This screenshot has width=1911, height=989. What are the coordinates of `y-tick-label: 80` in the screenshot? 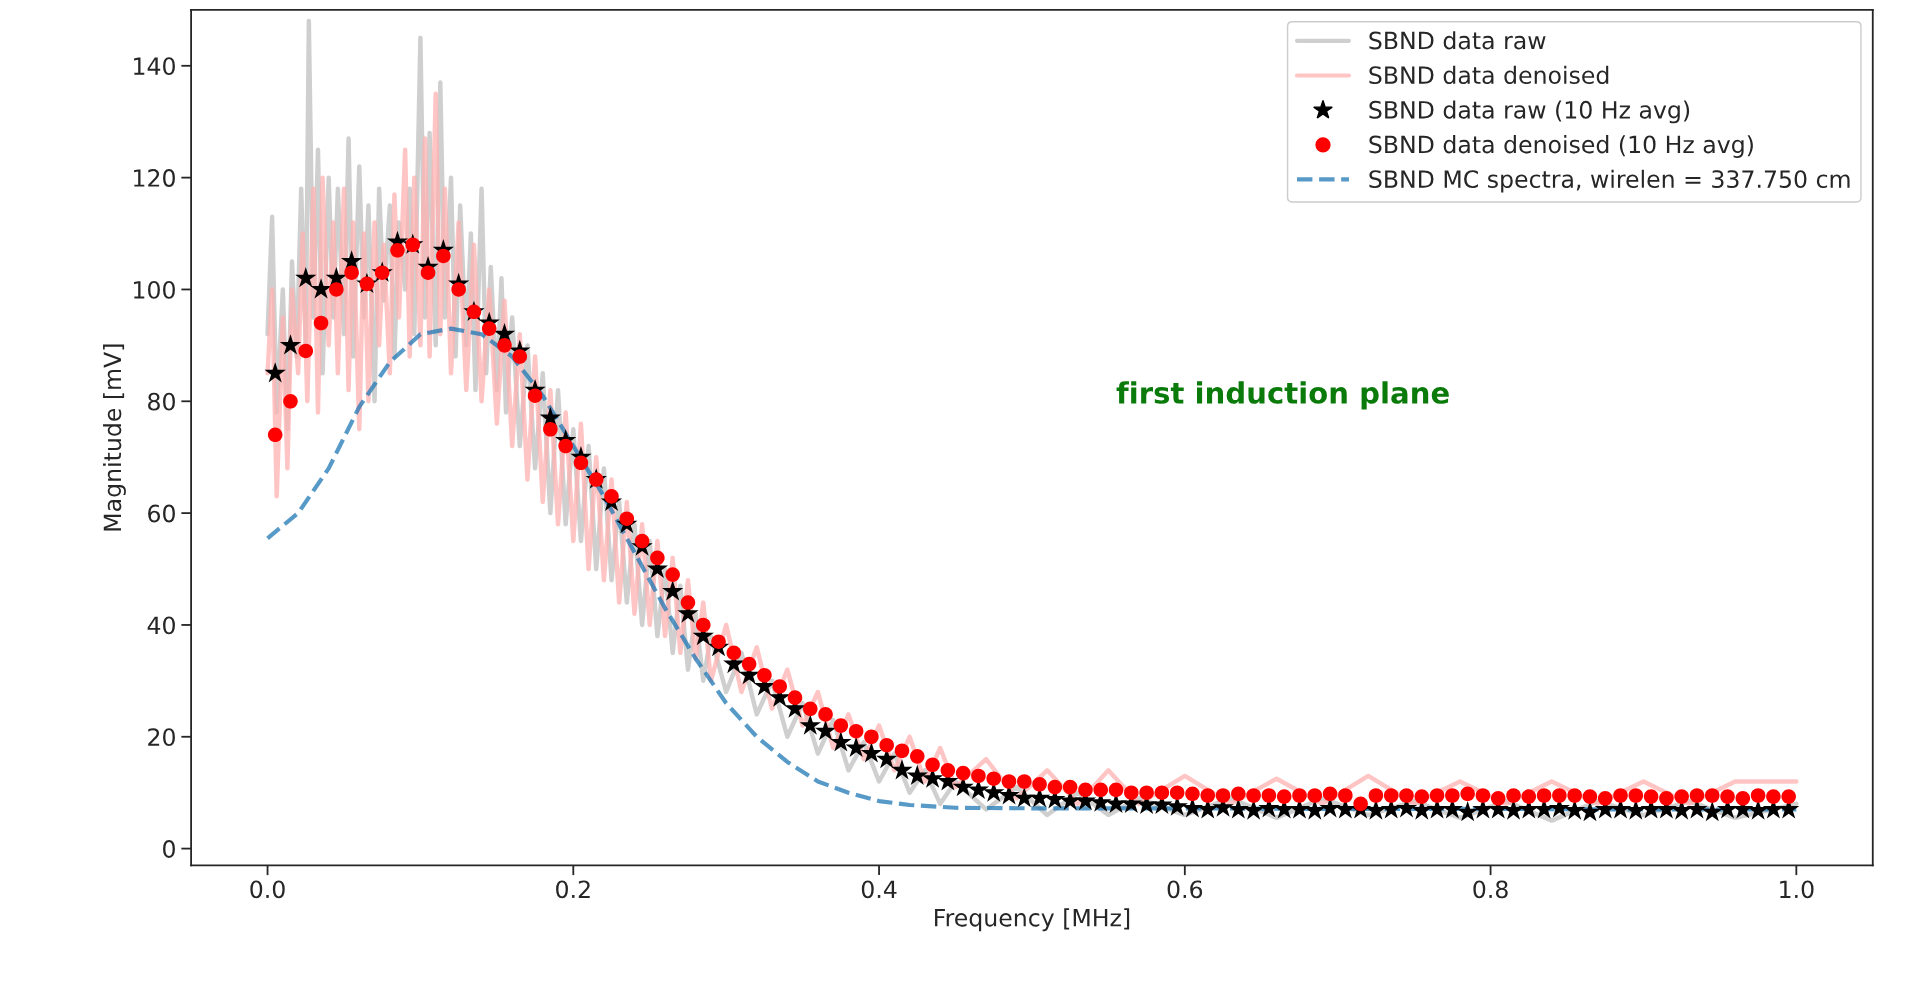 It's located at (161, 401).